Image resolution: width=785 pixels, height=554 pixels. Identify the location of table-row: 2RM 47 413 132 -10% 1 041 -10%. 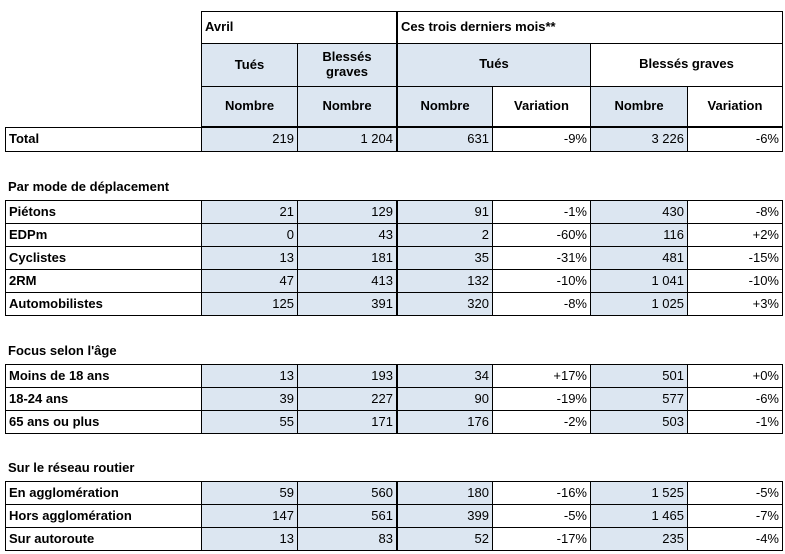
(392, 281).